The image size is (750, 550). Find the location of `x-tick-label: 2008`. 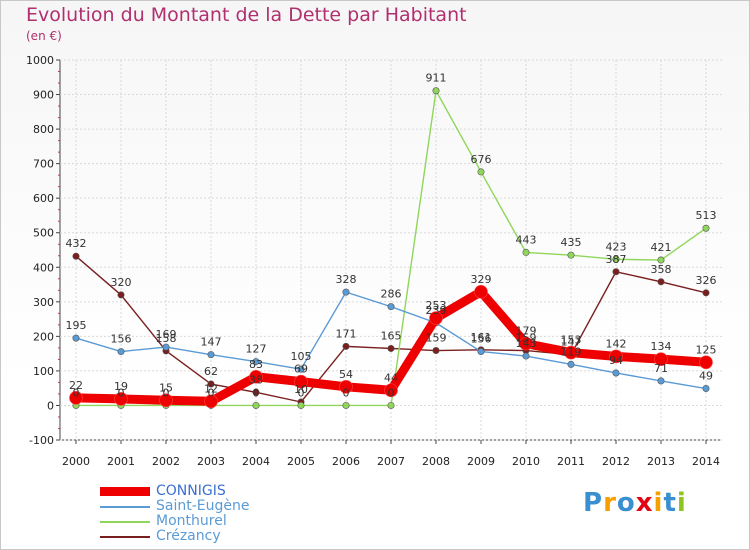

x-tick-label: 2008 is located at coordinates (436, 461).